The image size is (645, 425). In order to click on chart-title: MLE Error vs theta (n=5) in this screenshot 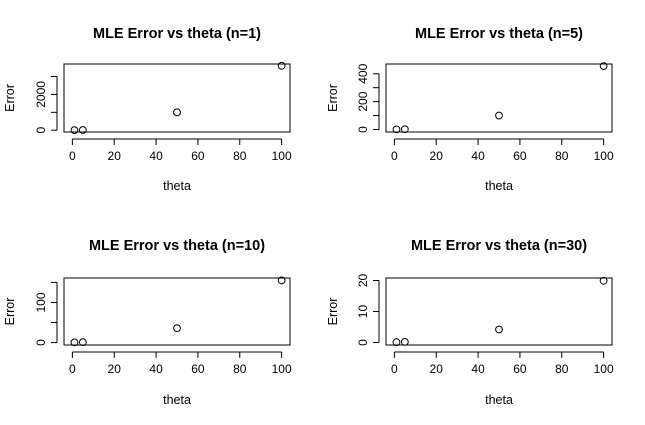, I will do `click(499, 34)`.